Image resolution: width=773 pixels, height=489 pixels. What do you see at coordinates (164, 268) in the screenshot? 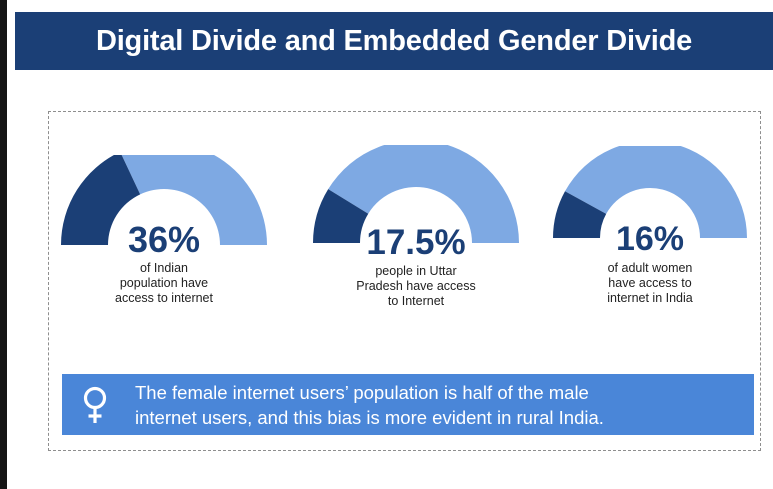
I see `gauge-description-line: of Indian` at bounding box center [164, 268].